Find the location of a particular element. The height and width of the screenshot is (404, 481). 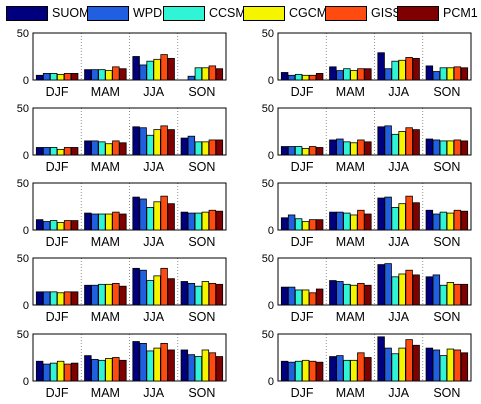

chart-panel-5: 0 50 DJF MAM JJA SON is located at coordinates (122, 213).